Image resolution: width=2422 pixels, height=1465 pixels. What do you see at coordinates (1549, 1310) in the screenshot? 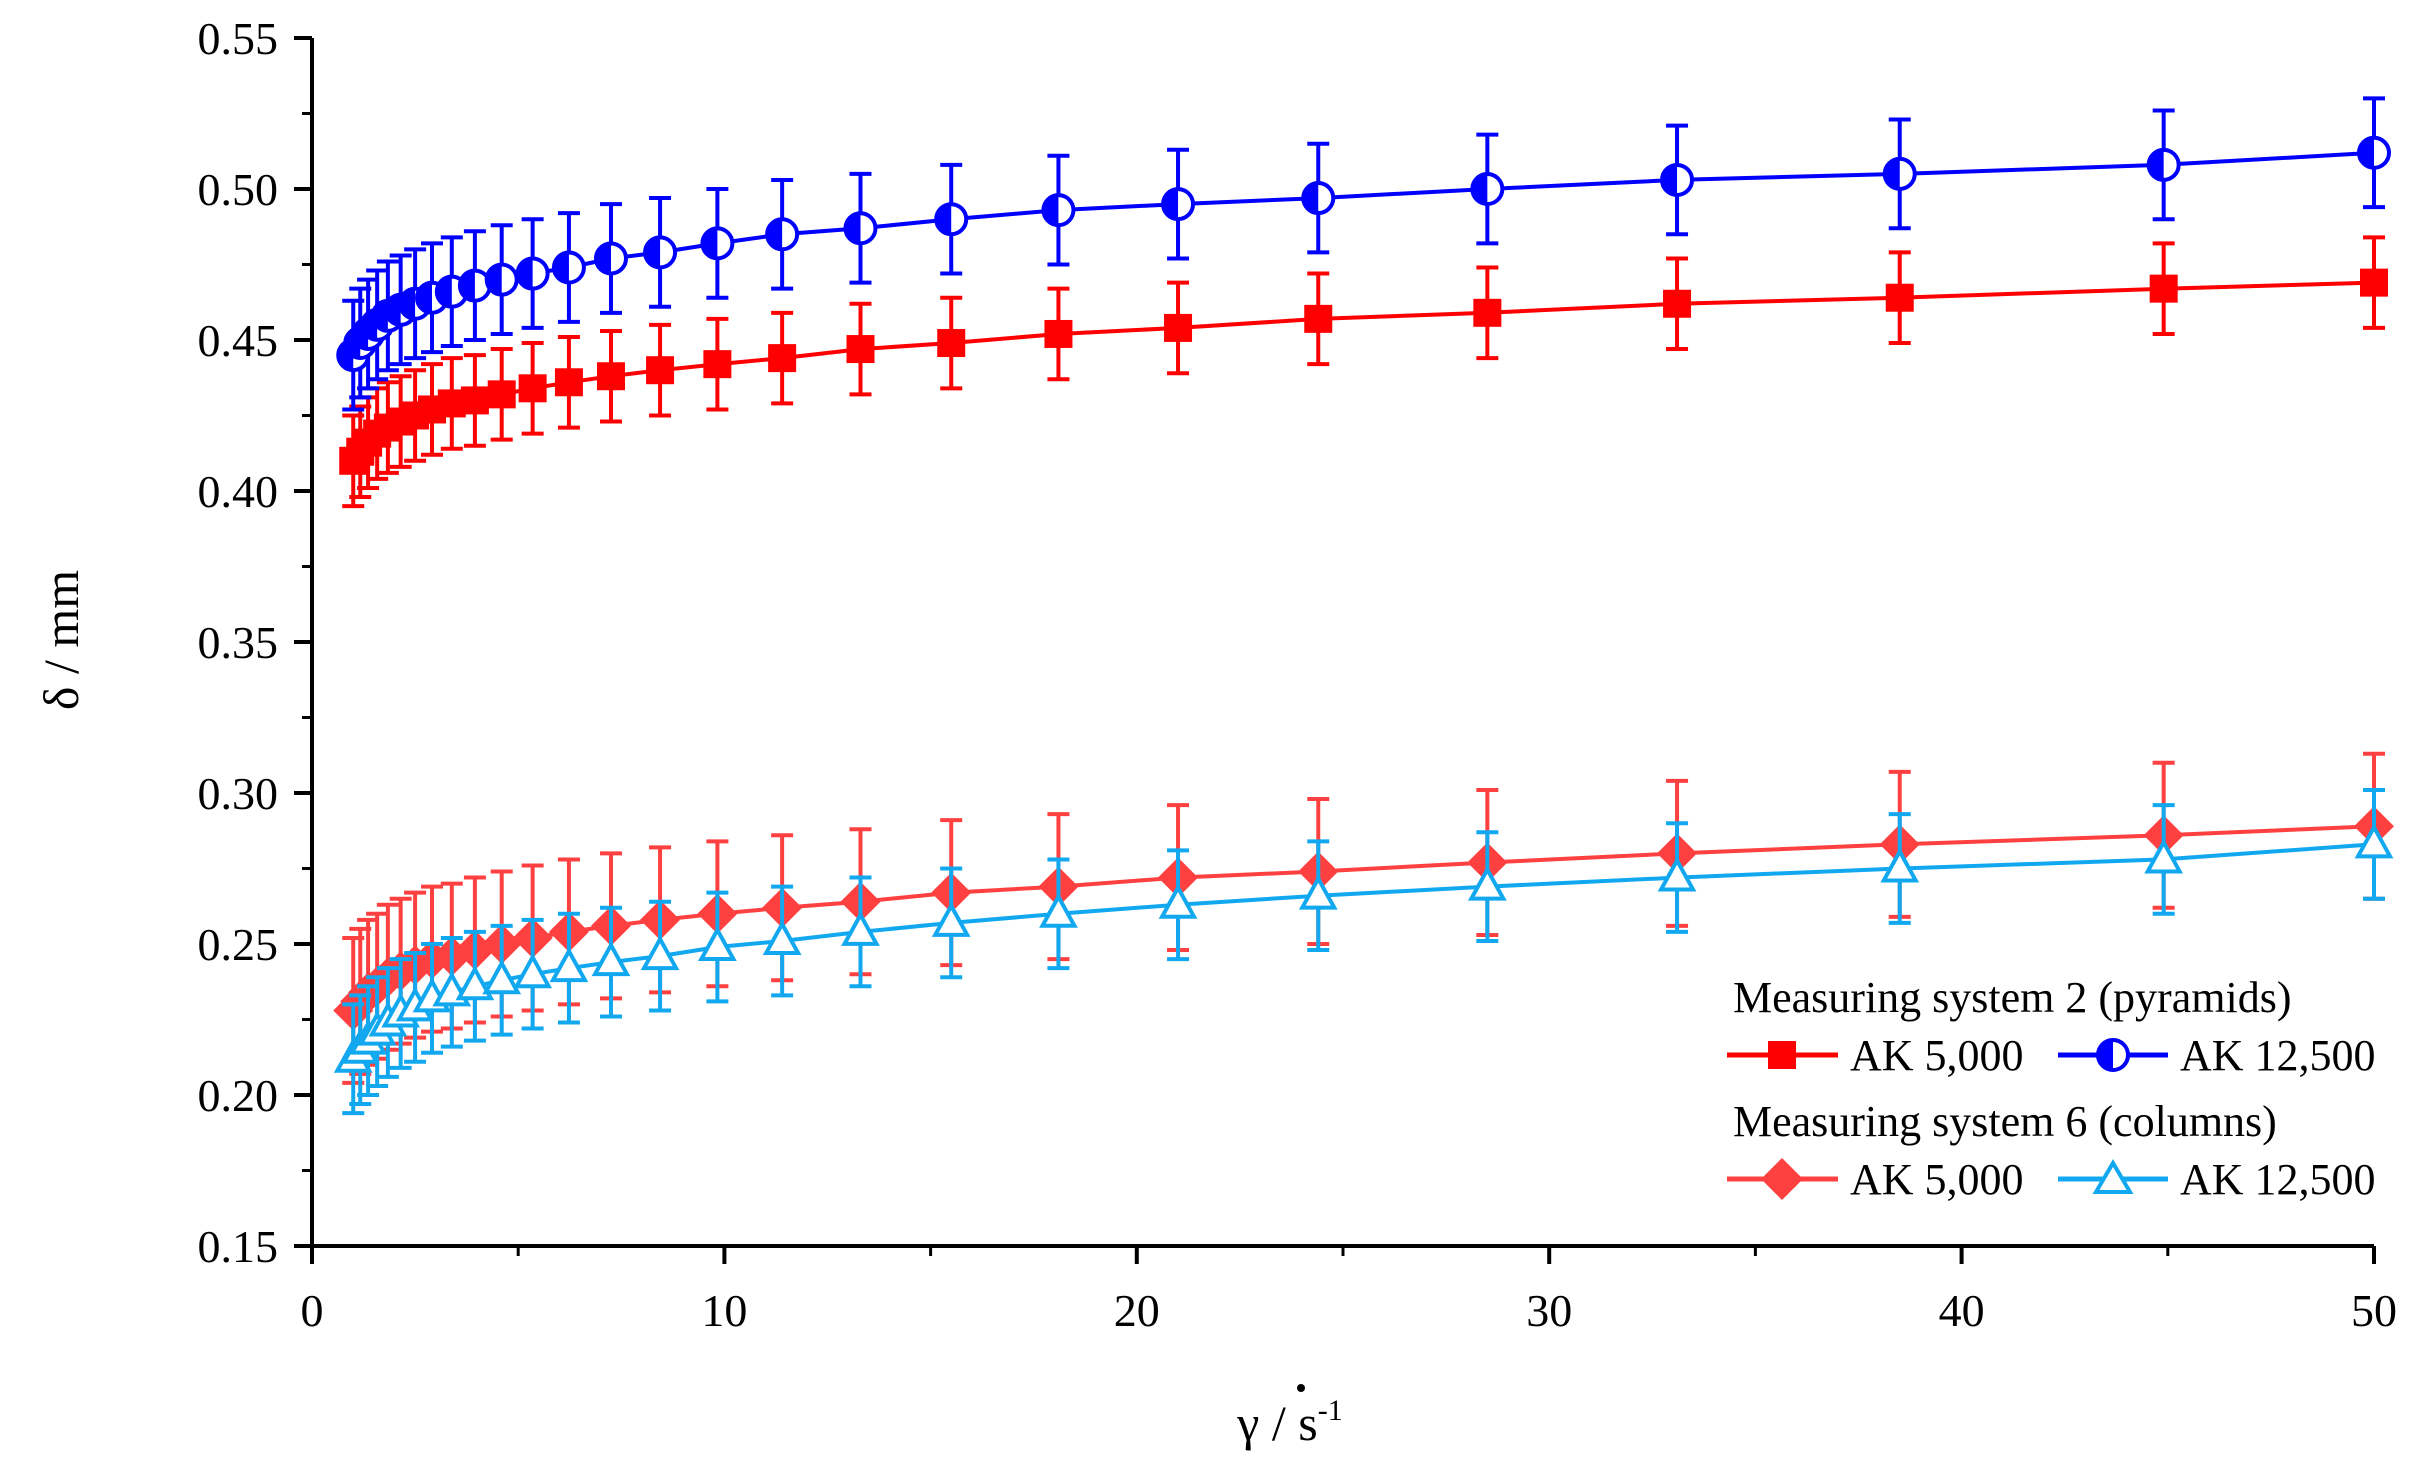
I see `x-tick-label: 30` at bounding box center [1549, 1310].